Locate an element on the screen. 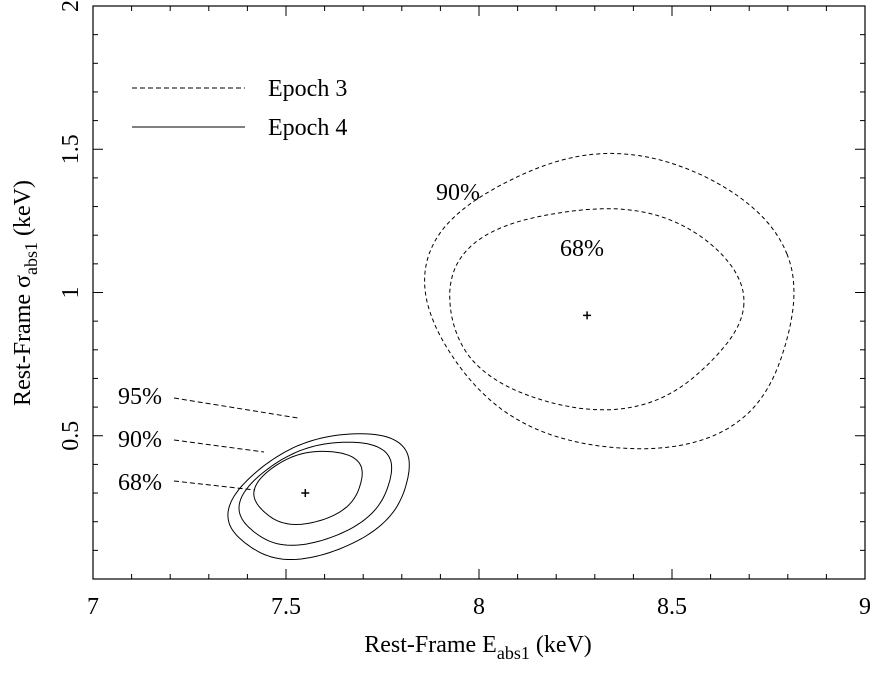 The width and height of the screenshot is (872, 676). x-tick-label: 7 is located at coordinates (93, 607).